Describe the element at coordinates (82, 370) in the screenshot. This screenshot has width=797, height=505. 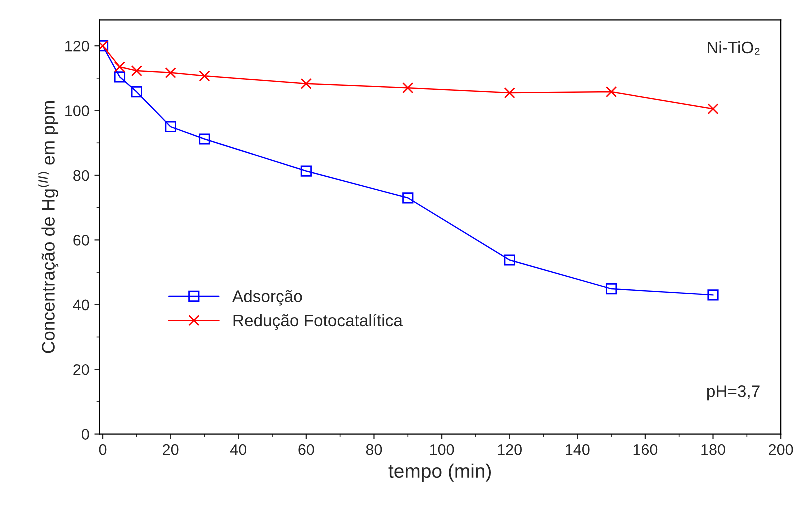
I see `y-tick-label: 20` at that location.